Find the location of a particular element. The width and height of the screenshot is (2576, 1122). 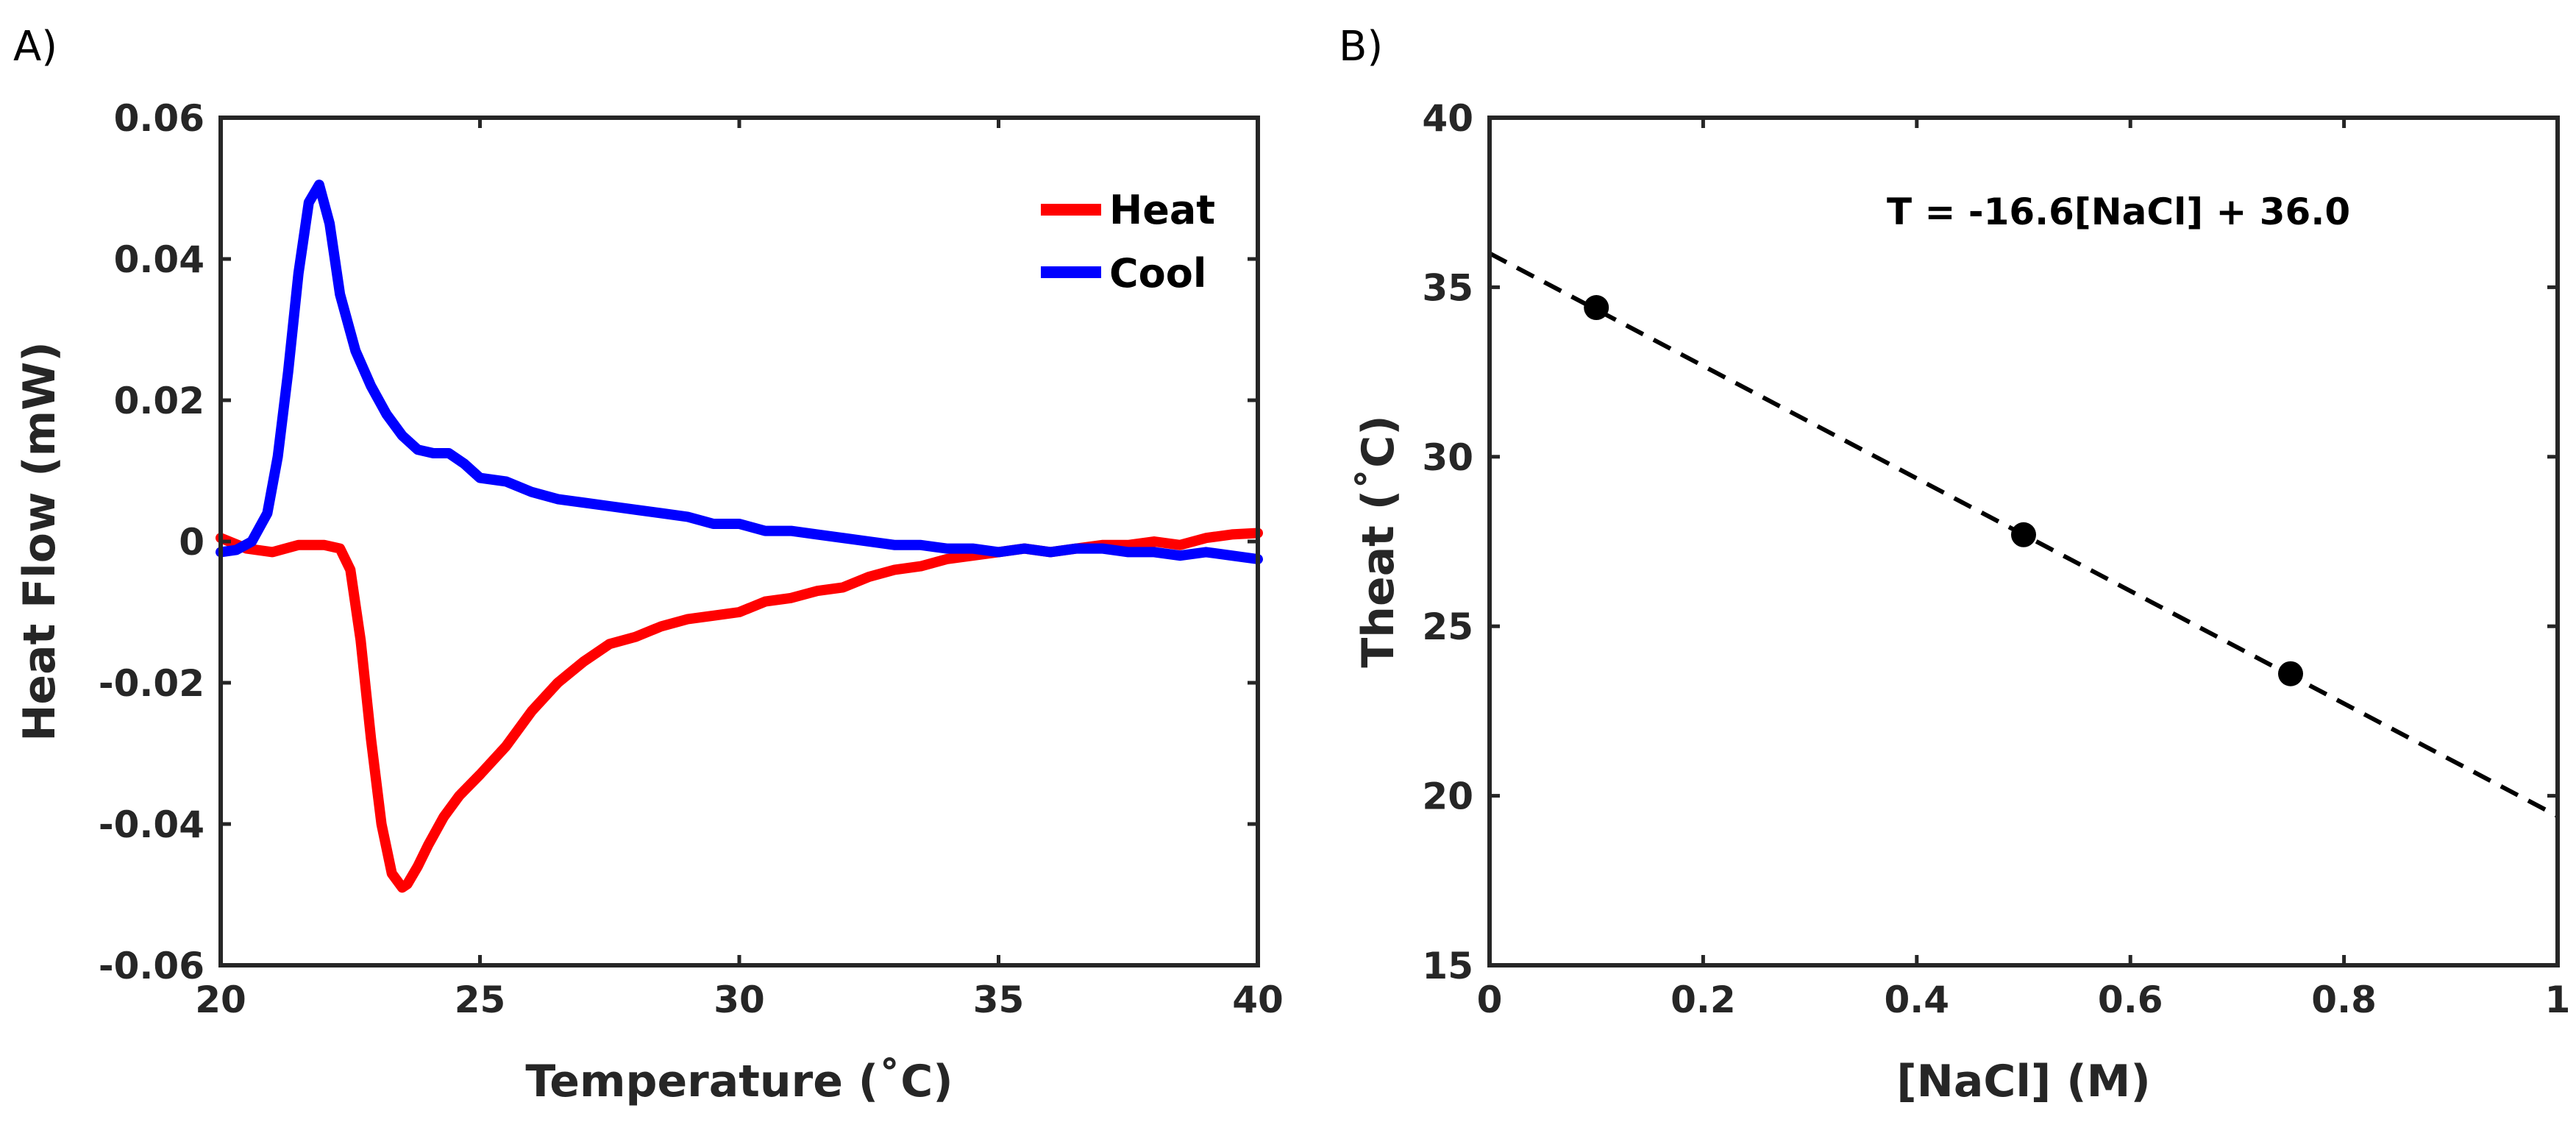

panel-a-y-tick-label: -0.02 is located at coordinates (151, 683).